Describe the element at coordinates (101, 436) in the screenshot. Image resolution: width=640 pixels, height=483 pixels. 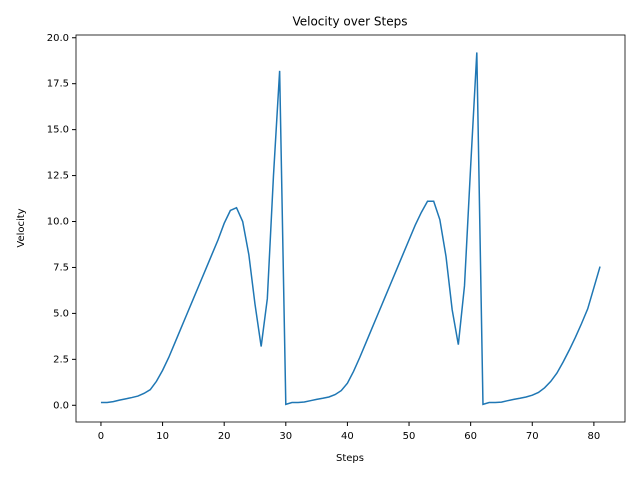
I see `x-tick-label: 0` at that location.